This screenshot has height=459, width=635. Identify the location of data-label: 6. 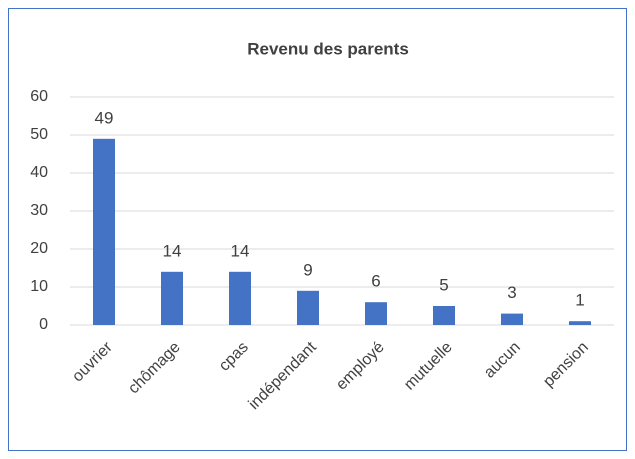
(375, 281).